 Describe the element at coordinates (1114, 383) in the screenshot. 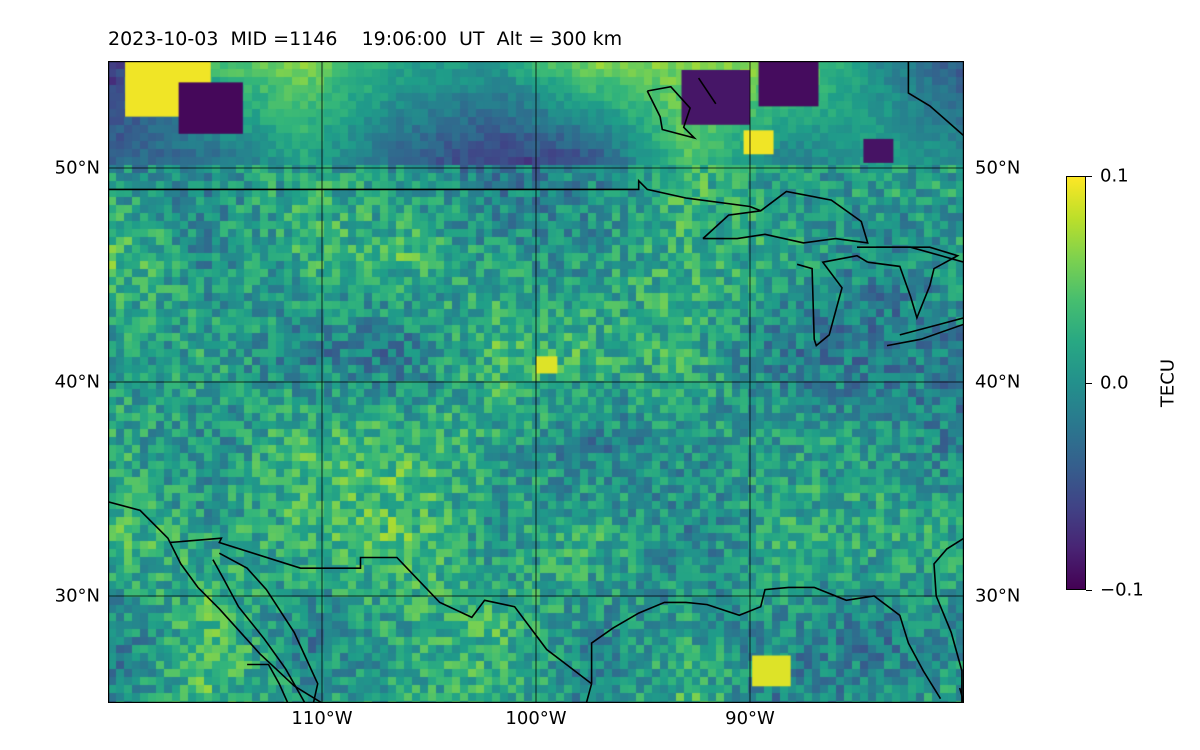

I see `colorbar-tick-label: 0.0` at that location.